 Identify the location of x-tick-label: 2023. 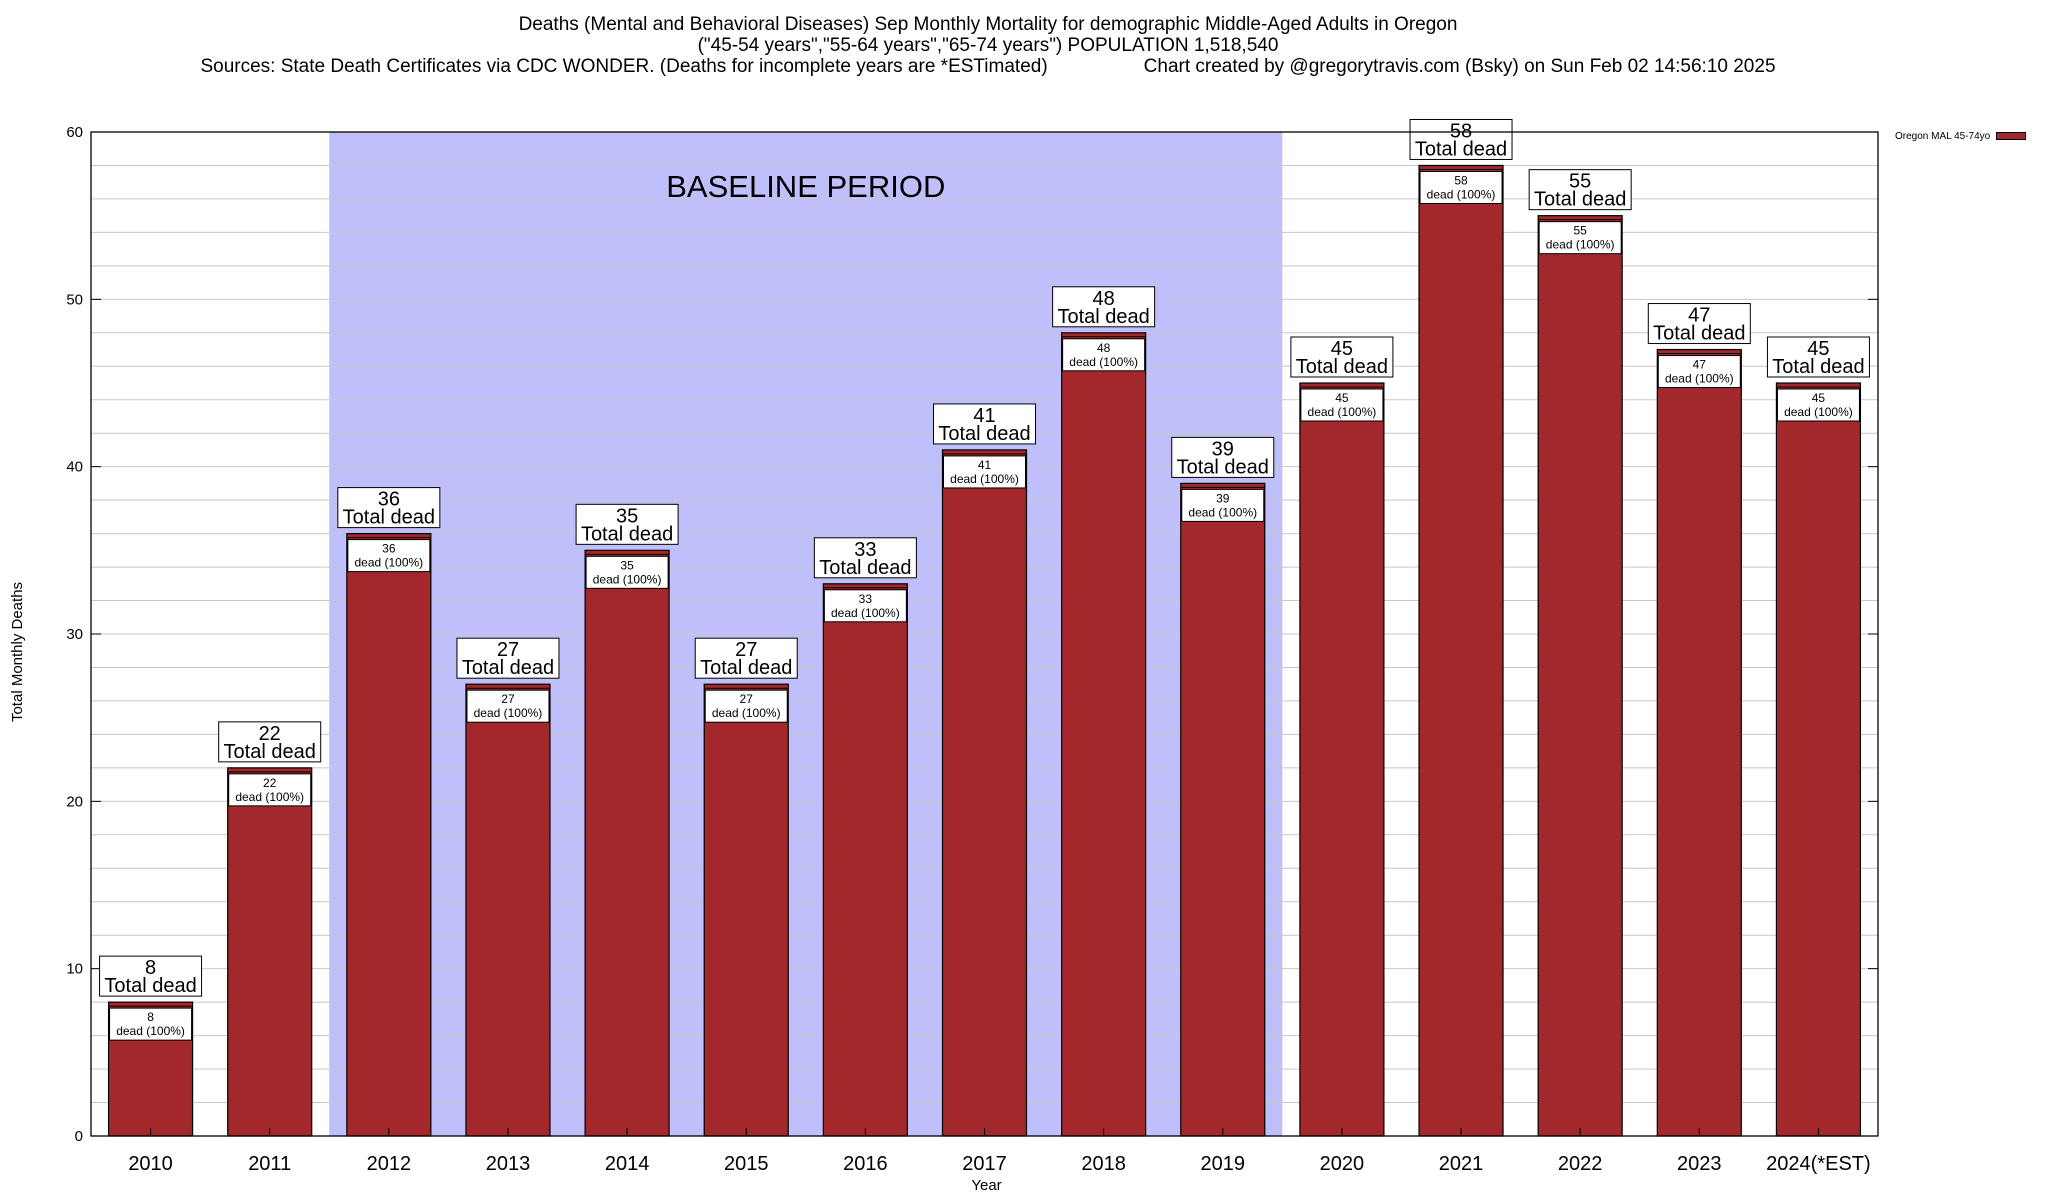
(1699, 1164).